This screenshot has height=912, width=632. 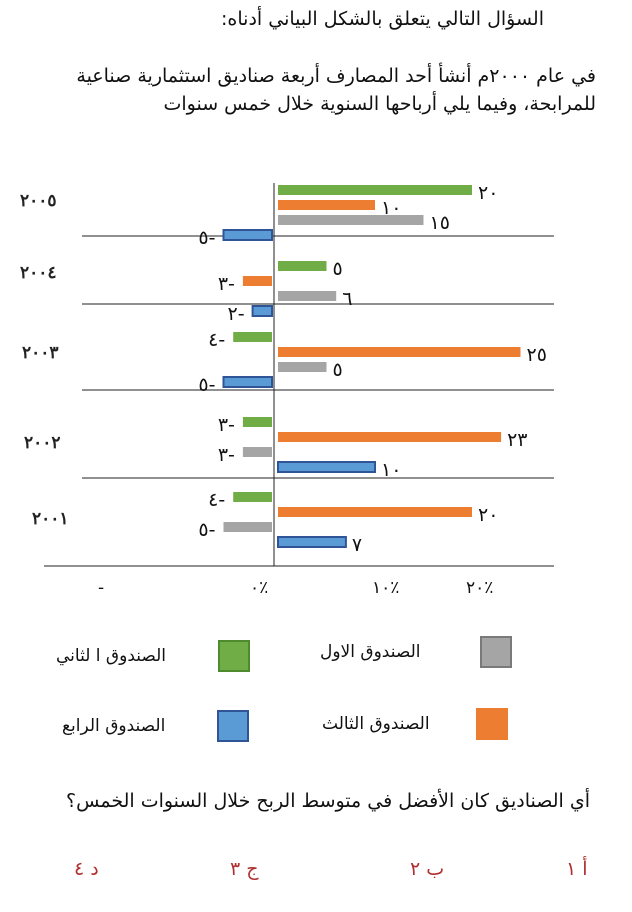 I want to click on answer-choices: أ ١ ب ٢ ج ٣ د ٤, so click(x=316, y=873).